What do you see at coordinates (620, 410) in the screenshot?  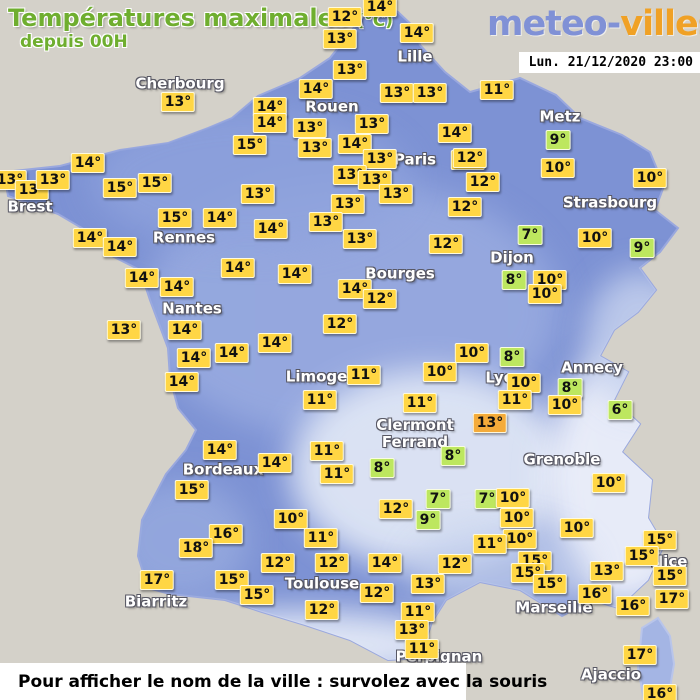 I see `temp-badge: 6°` at bounding box center [620, 410].